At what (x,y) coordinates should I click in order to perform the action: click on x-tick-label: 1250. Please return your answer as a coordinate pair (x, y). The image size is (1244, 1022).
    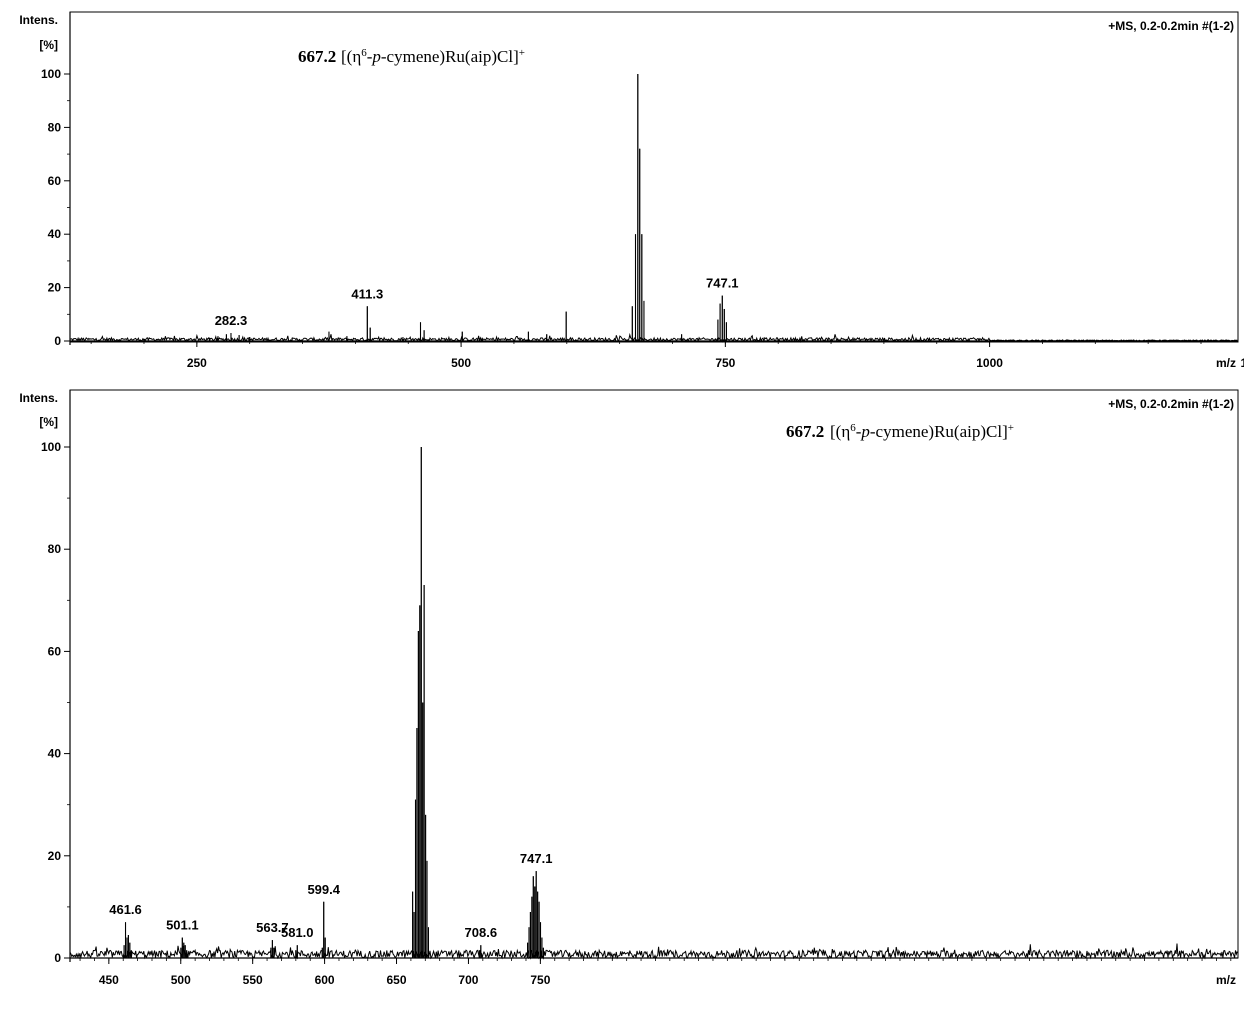
    Looking at the image, I should click on (1242, 363).